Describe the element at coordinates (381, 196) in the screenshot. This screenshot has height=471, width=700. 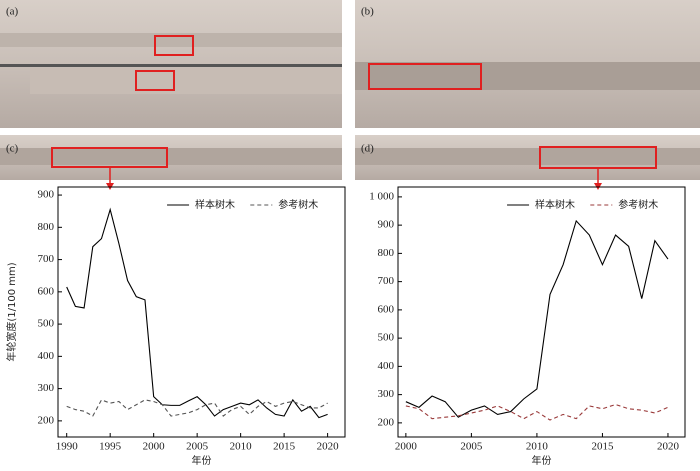
I see `y-tick-label: 1 000` at that location.